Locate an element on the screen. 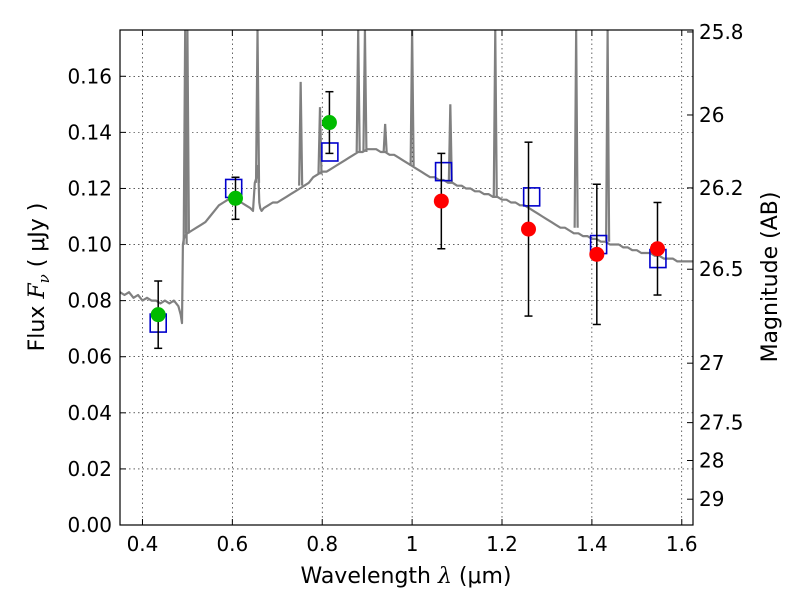 This screenshot has height=600, width=800. y2-axis-label: Magnitude (AB) is located at coordinates (770, 277).